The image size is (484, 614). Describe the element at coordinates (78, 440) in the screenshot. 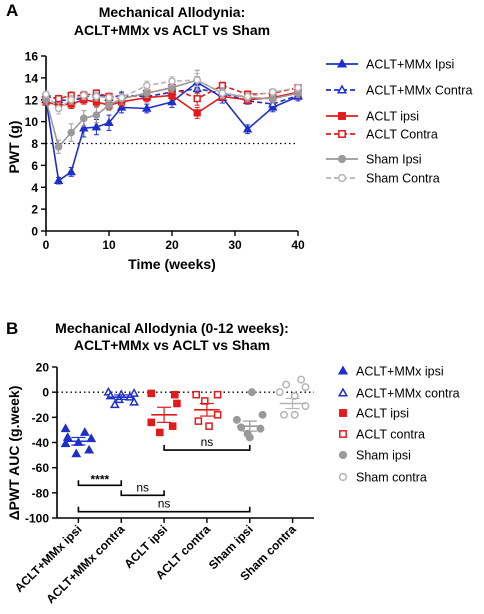

I see `group-aclt-mmx-ipsi` at that location.